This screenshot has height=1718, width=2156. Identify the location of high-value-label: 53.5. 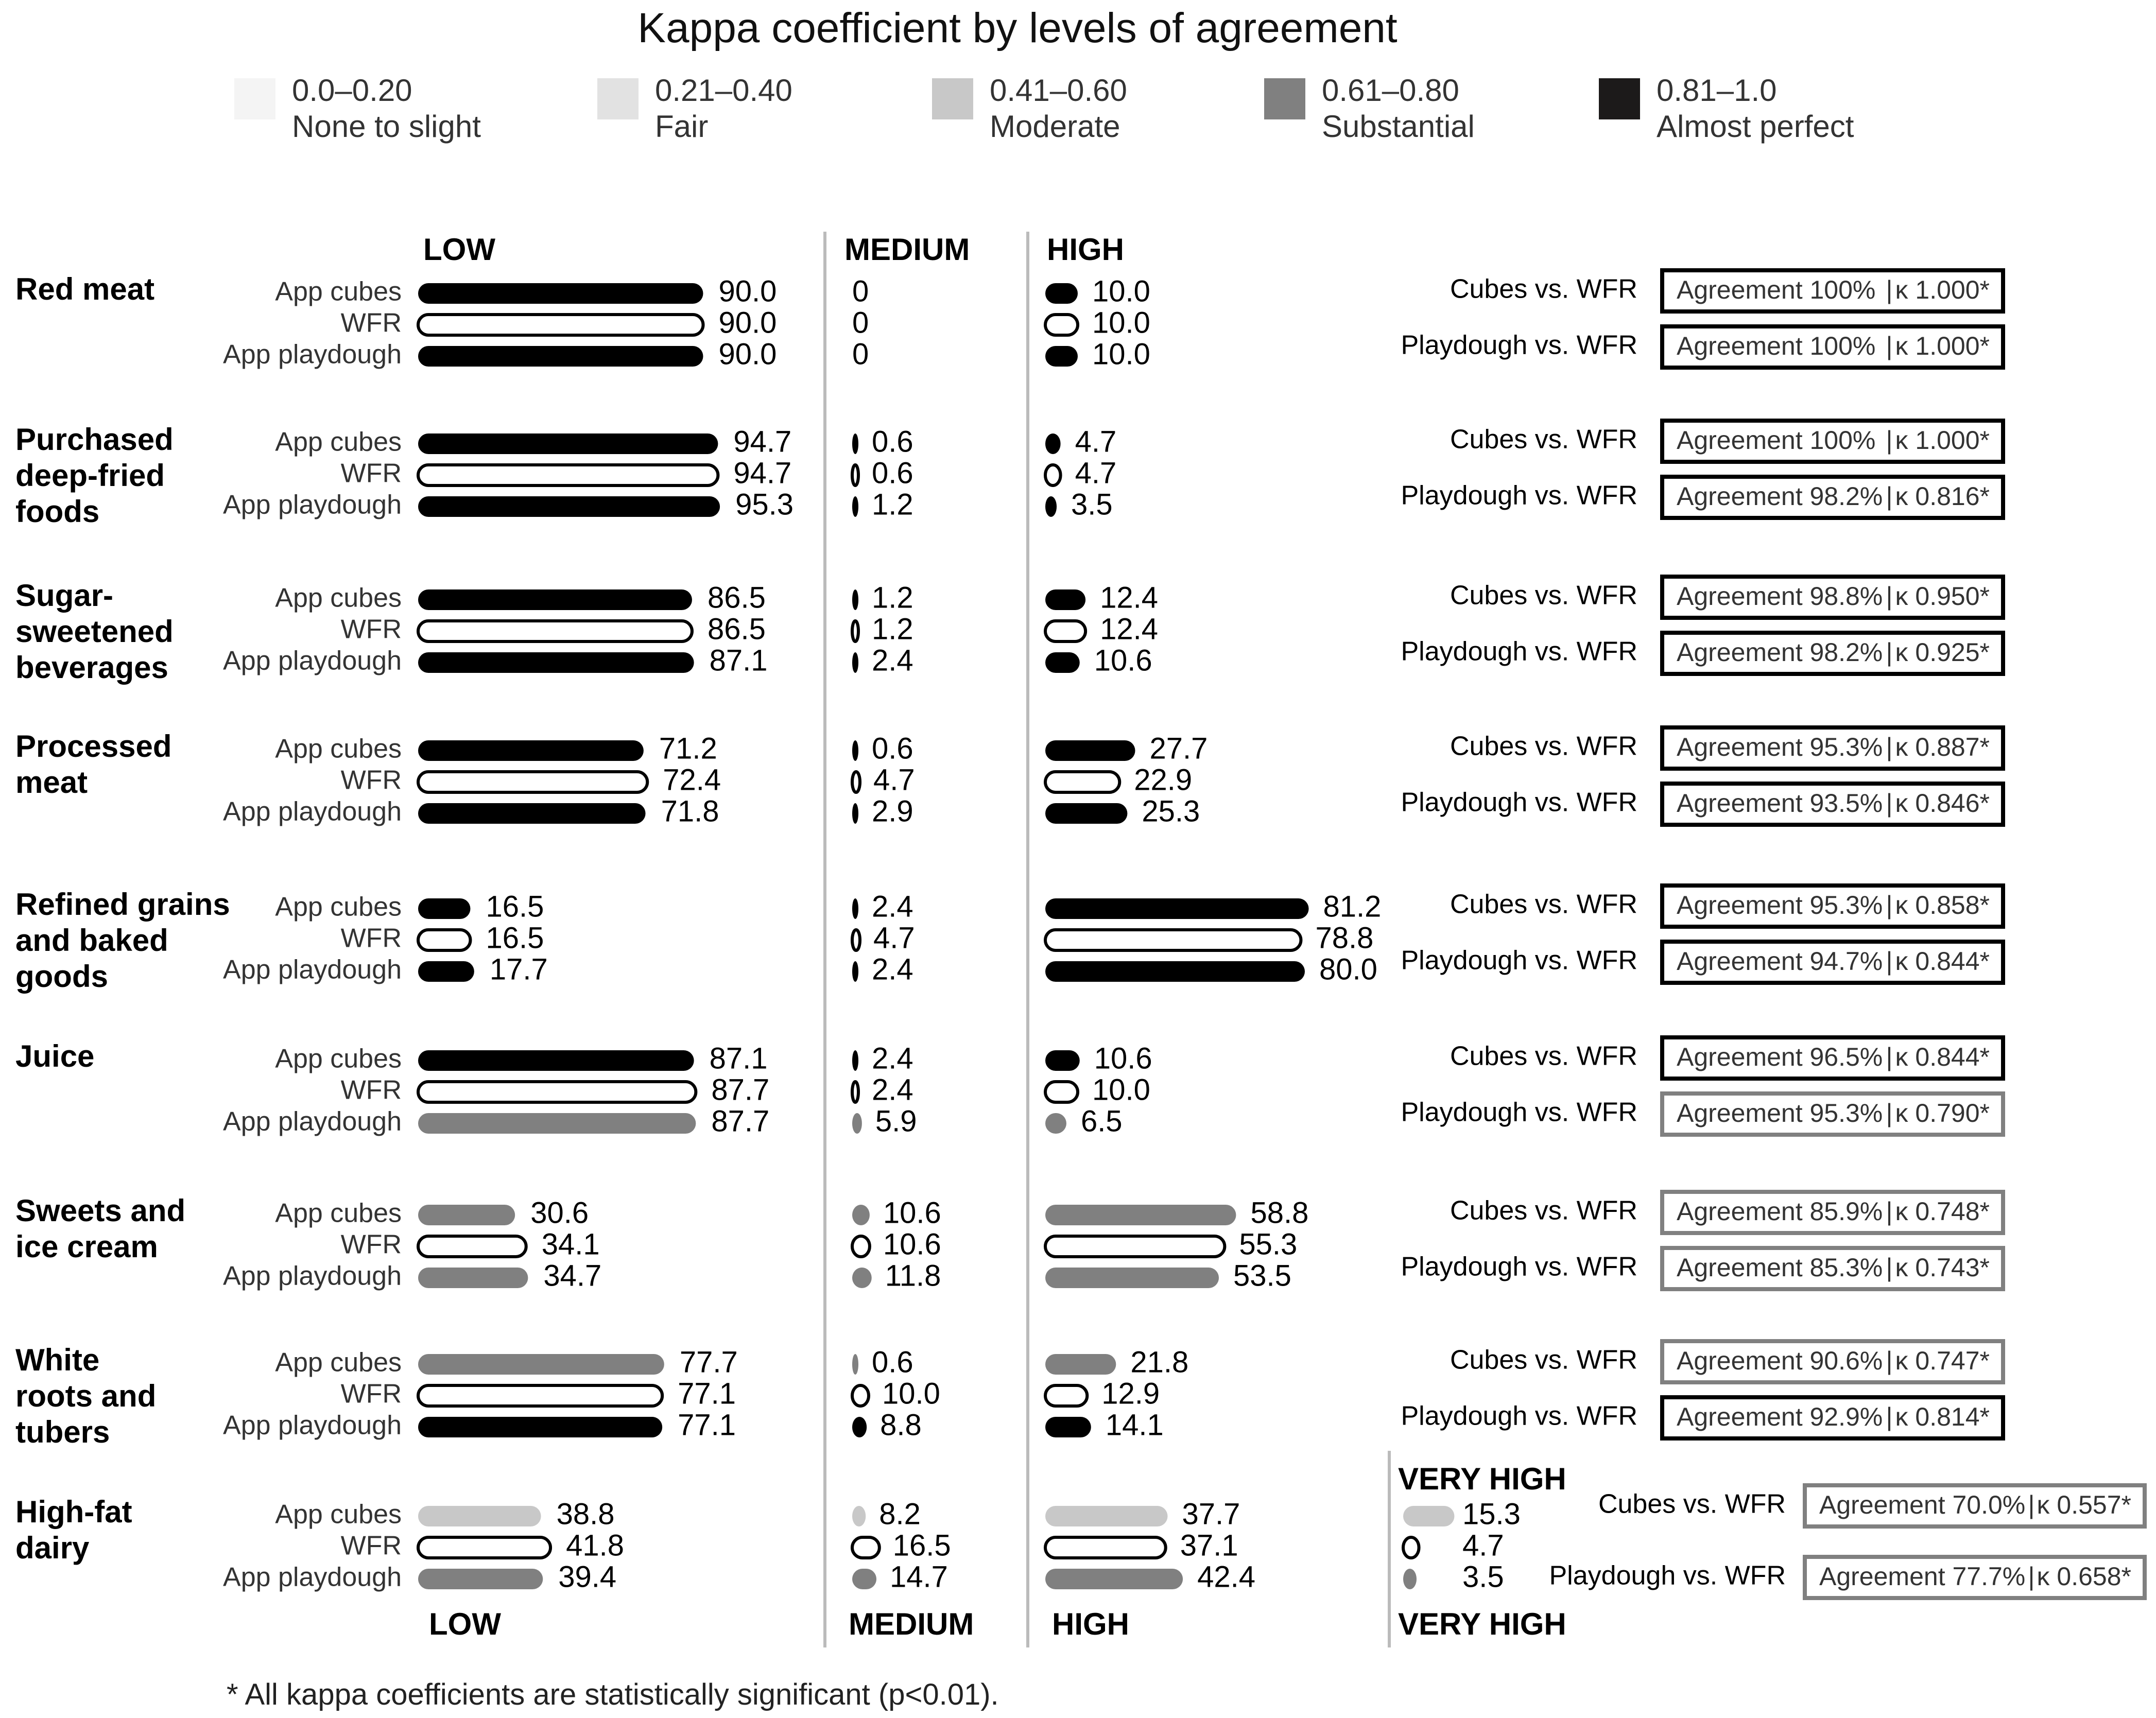
(1262, 1275).